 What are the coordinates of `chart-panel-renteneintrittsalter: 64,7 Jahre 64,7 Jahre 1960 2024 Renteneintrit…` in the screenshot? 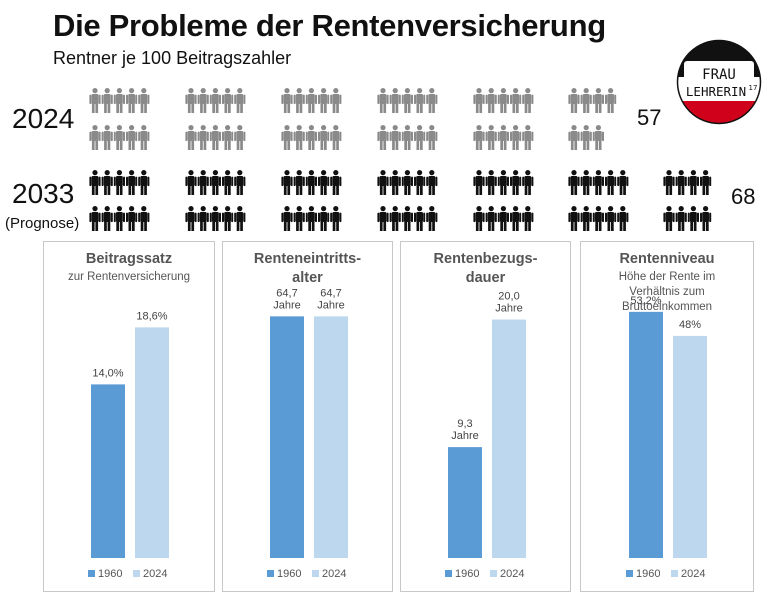 It's located at (307, 416).